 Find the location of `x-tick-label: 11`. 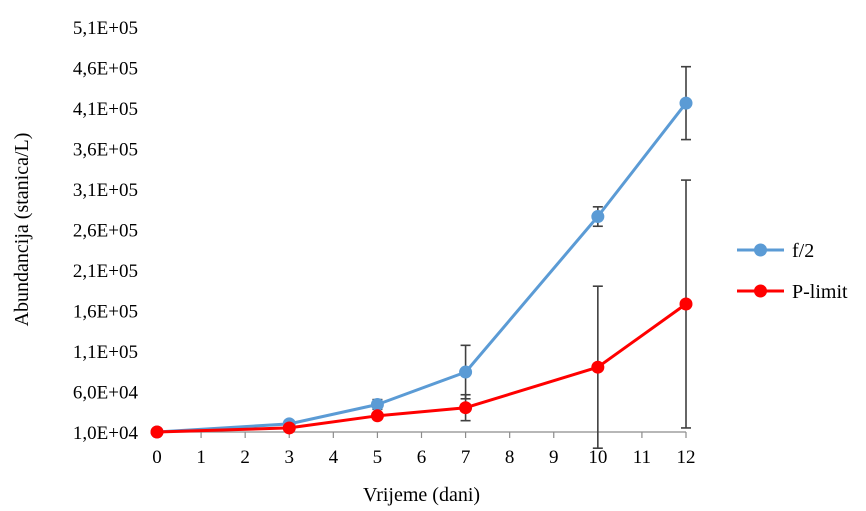

x-tick-label: 11 is located at coordinates (642, 457).